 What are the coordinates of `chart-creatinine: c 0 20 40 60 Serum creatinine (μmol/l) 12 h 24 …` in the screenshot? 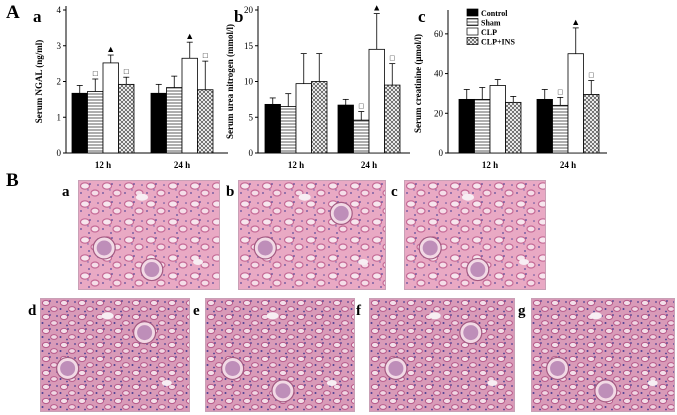 It's located at (510, 88).